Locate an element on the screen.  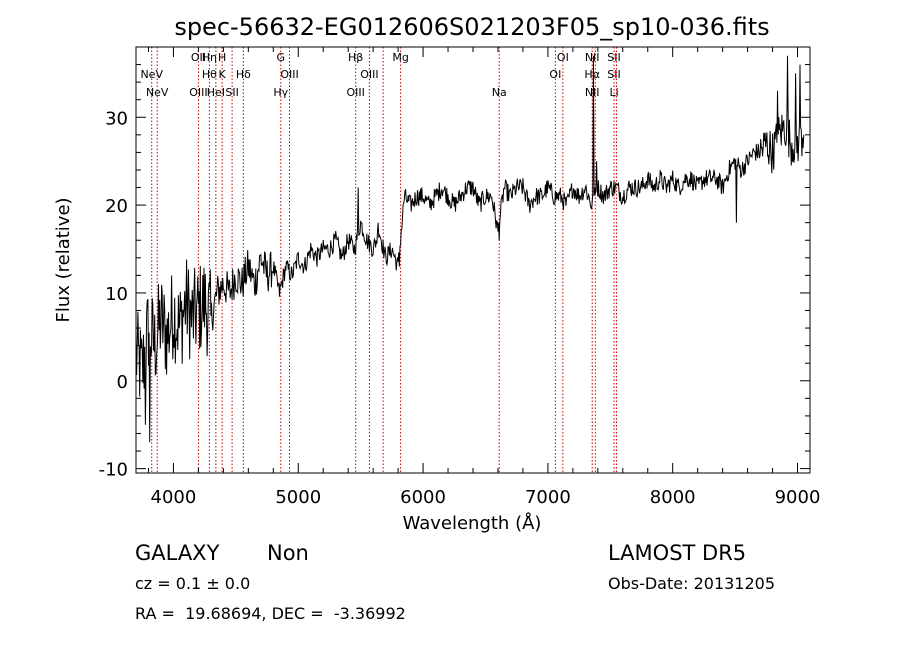
line-marker-label-15-row2: OI is located at coordinates (555, 74).